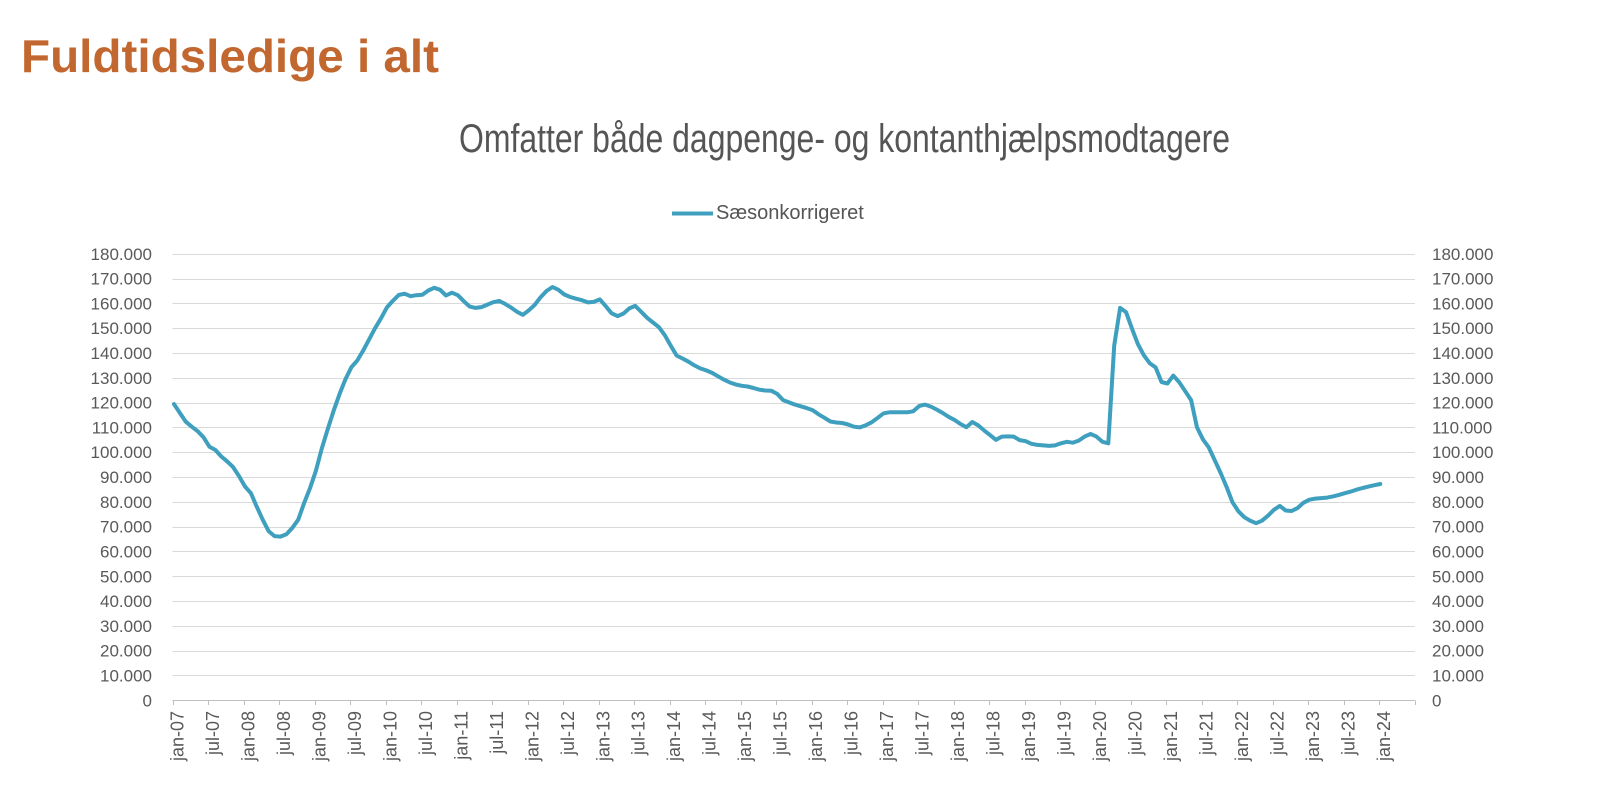  What do you see at coordinates (1100, 736) in the screenshot?
I see `svg-text: jan-20` at bounding box center [1100, 736].